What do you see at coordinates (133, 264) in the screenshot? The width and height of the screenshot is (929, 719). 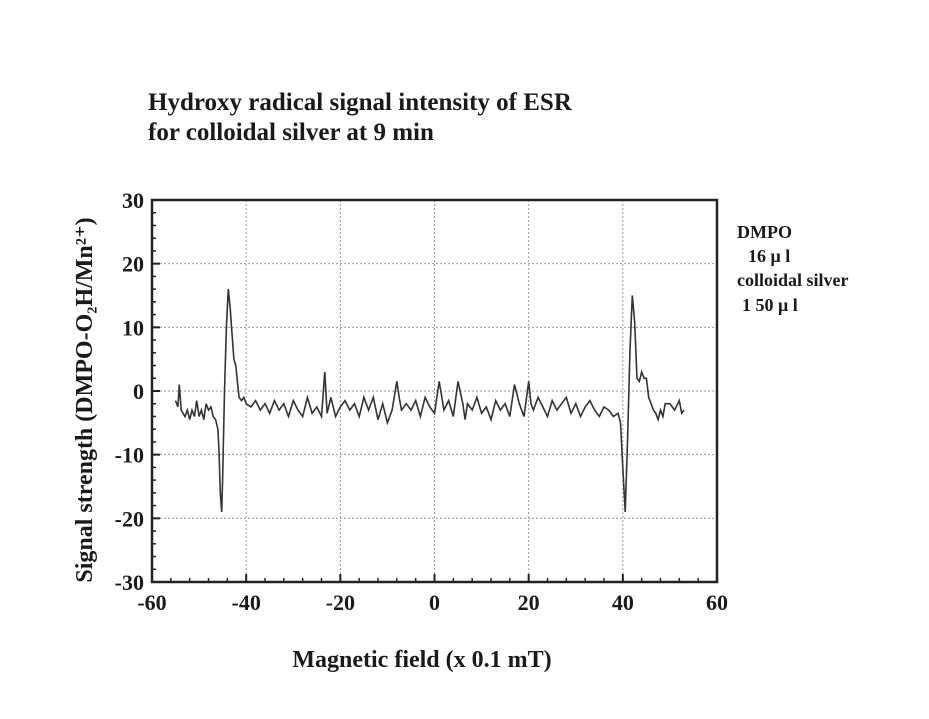 I see `y-tick-label: 20` at bounding box center [133, 264].